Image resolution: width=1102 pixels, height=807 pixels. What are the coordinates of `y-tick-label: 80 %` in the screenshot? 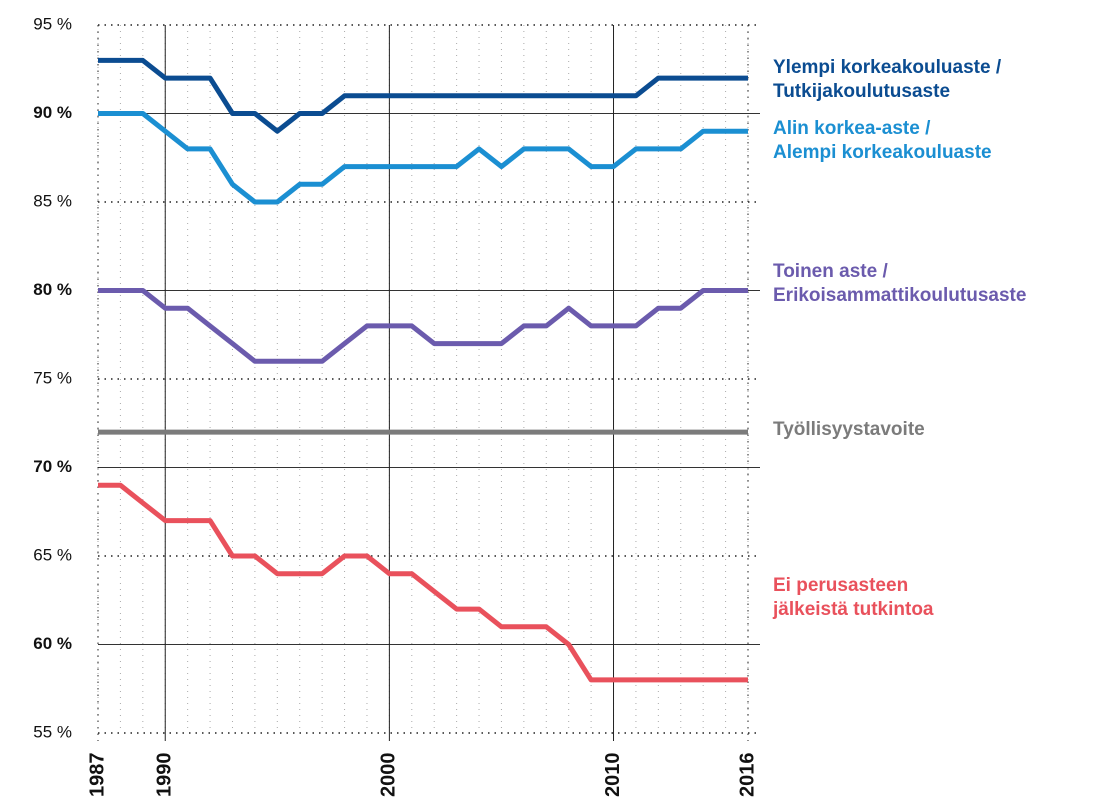 It's located at (52, 289).